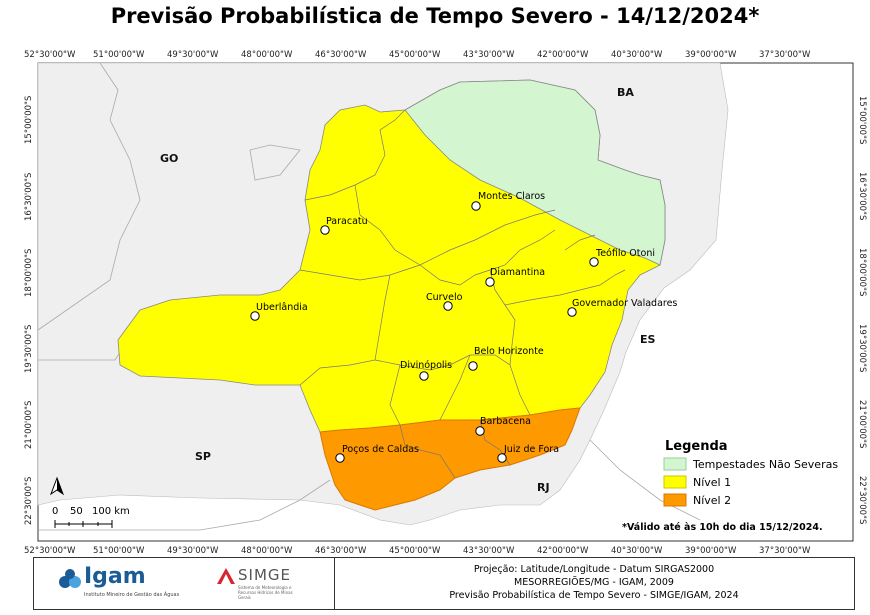 This screenshot has height=615, width=870. Describe the element at coordinates (264, 575) in the screenshot. I see `simge-name: SIMGE` at that location.